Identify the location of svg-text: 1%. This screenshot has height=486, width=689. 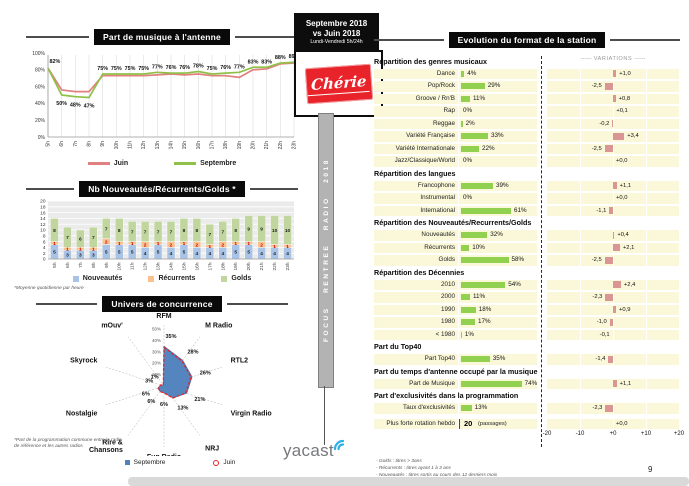
(155, 378).